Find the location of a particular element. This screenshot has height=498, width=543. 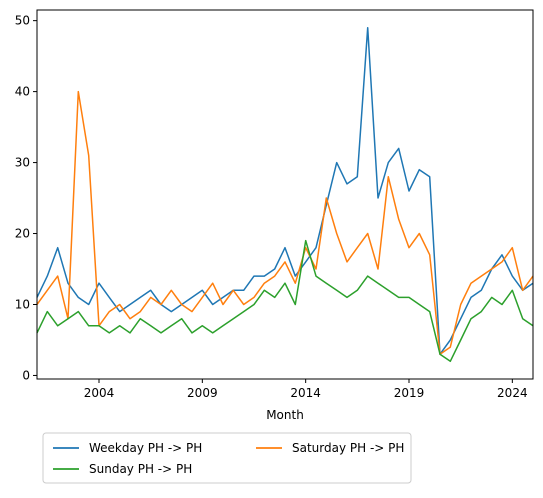

y-tick-label: 0 is located at coordinates (26, 375).